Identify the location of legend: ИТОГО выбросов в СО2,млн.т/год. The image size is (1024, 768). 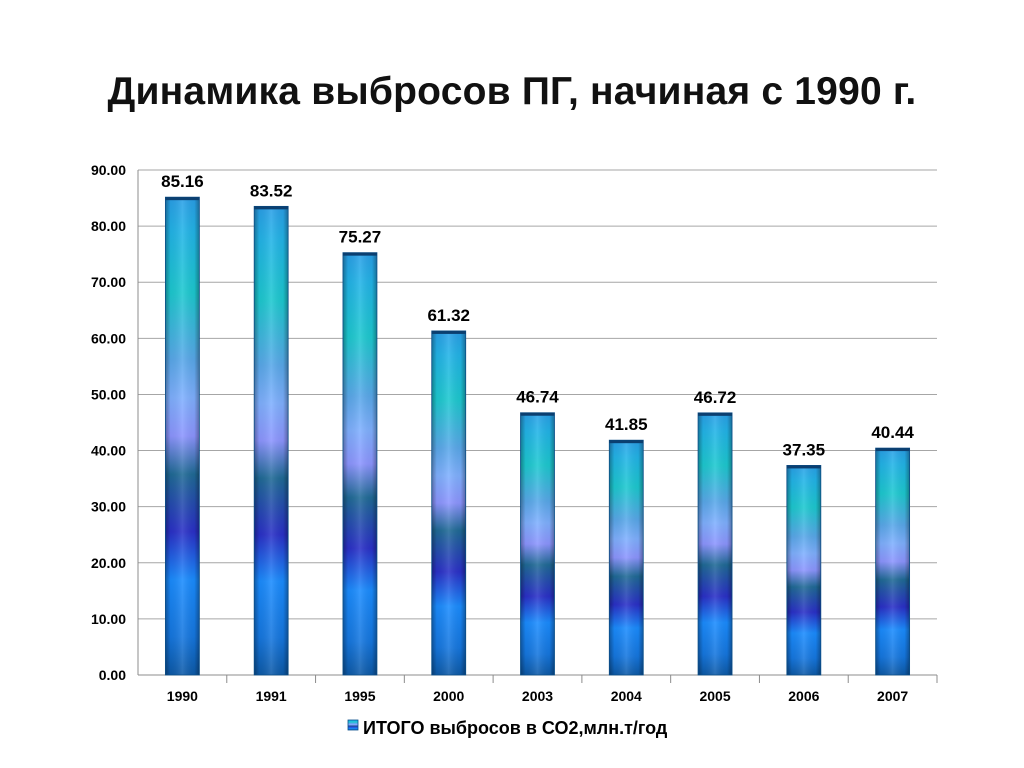
(507, 728).